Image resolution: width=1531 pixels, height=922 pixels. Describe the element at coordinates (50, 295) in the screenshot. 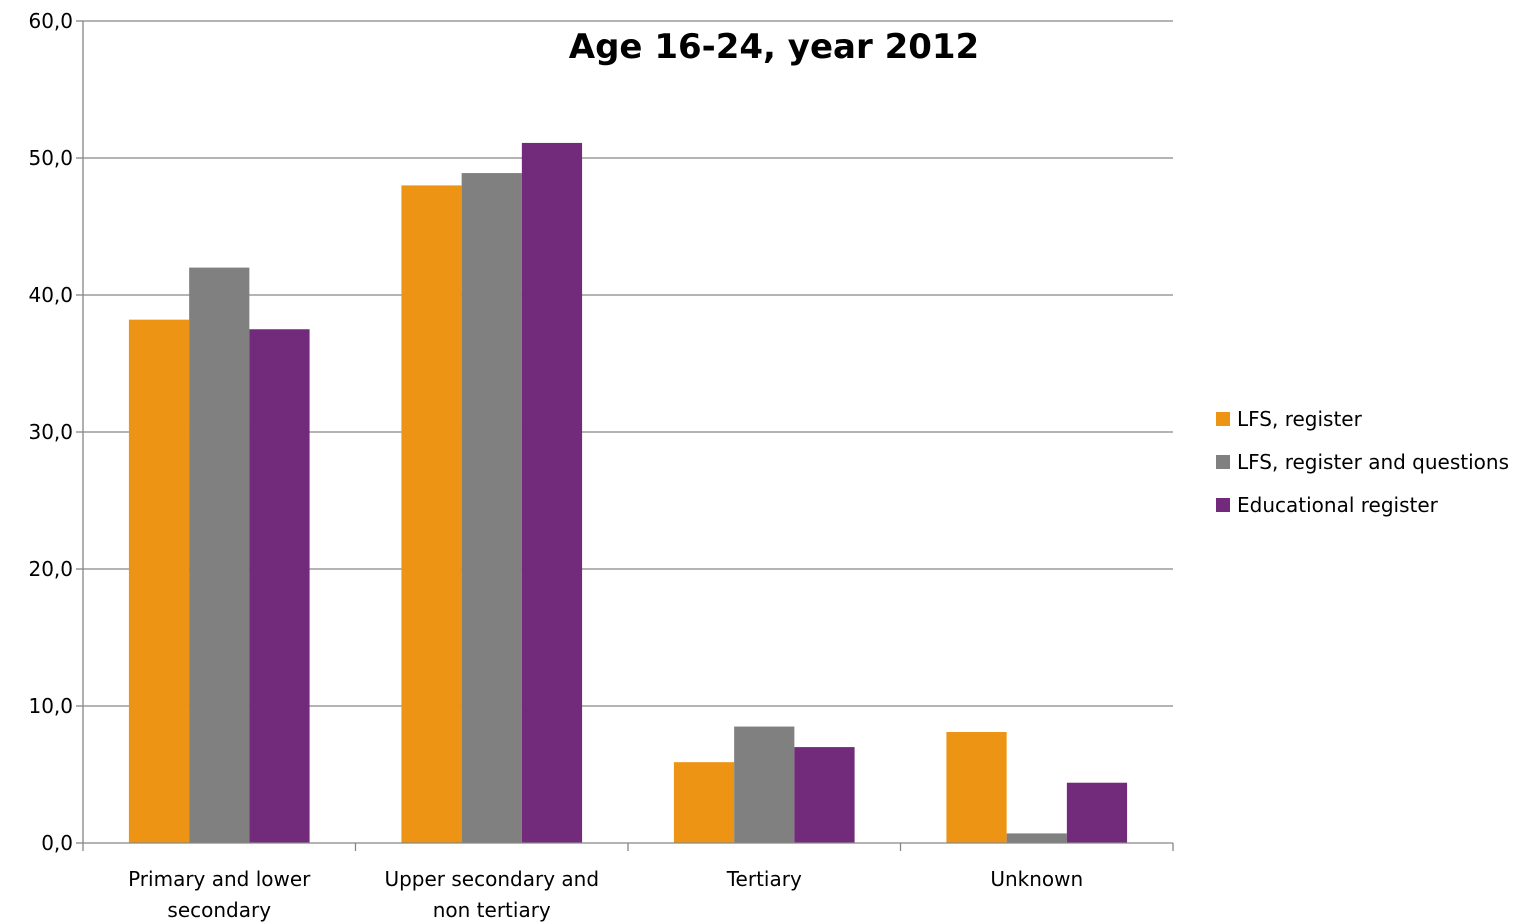

I see `y-tick-label: 40,0` at that location.